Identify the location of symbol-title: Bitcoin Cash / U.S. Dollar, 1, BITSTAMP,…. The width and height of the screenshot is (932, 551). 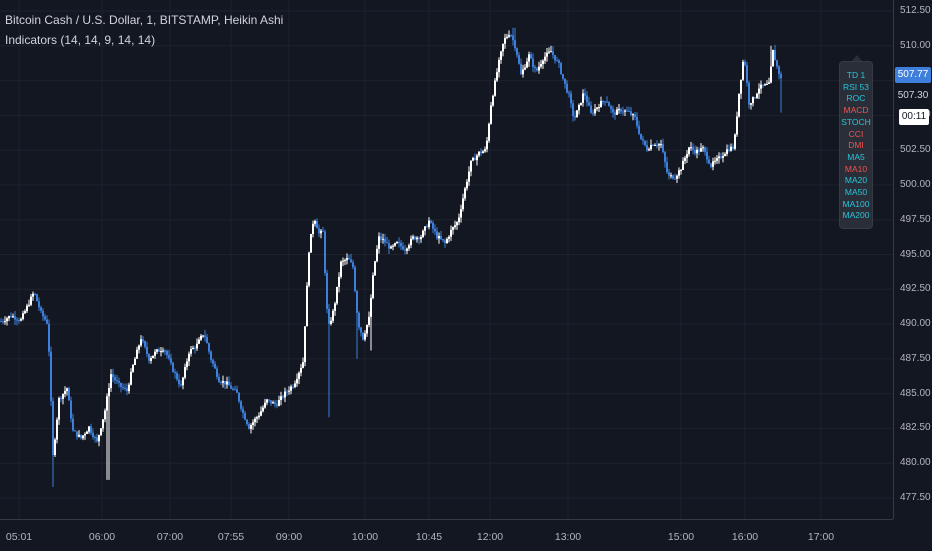
(144, 20).